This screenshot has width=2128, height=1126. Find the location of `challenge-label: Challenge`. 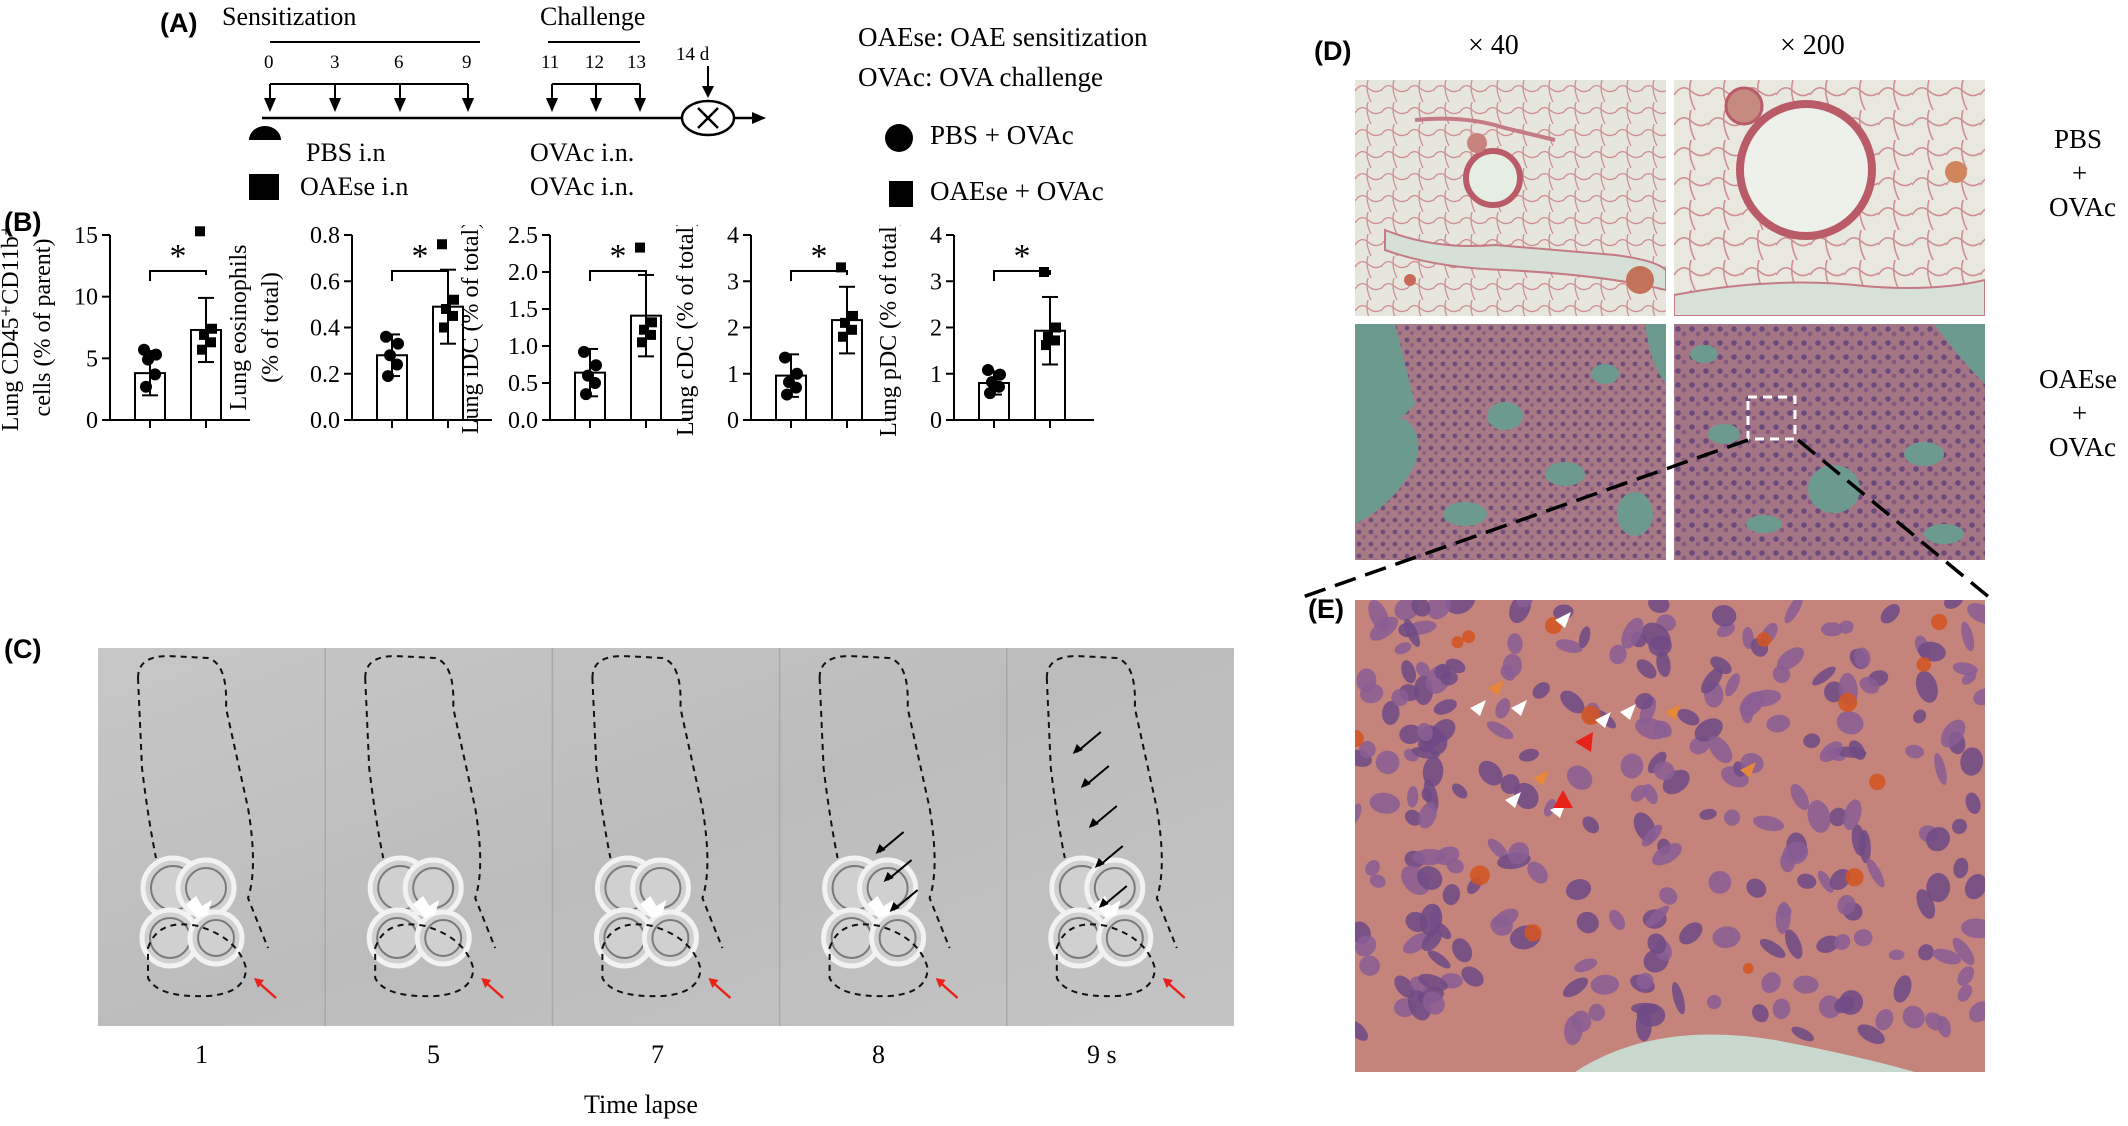

challenge-label: Challenge is located at coordinates (593, 16).